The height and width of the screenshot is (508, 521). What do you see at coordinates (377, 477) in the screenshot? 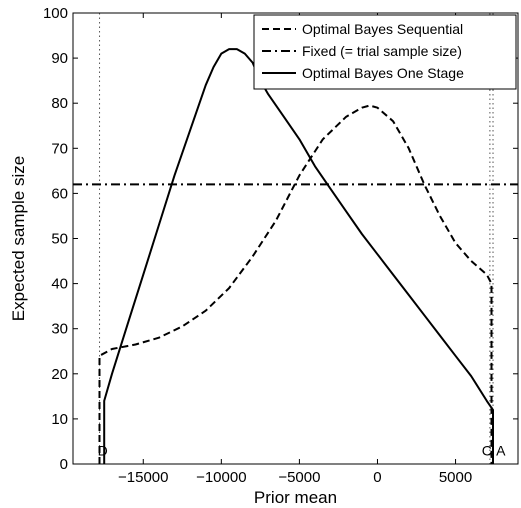
I see `x-tick-label: 0` at bounding box center [377, 477].